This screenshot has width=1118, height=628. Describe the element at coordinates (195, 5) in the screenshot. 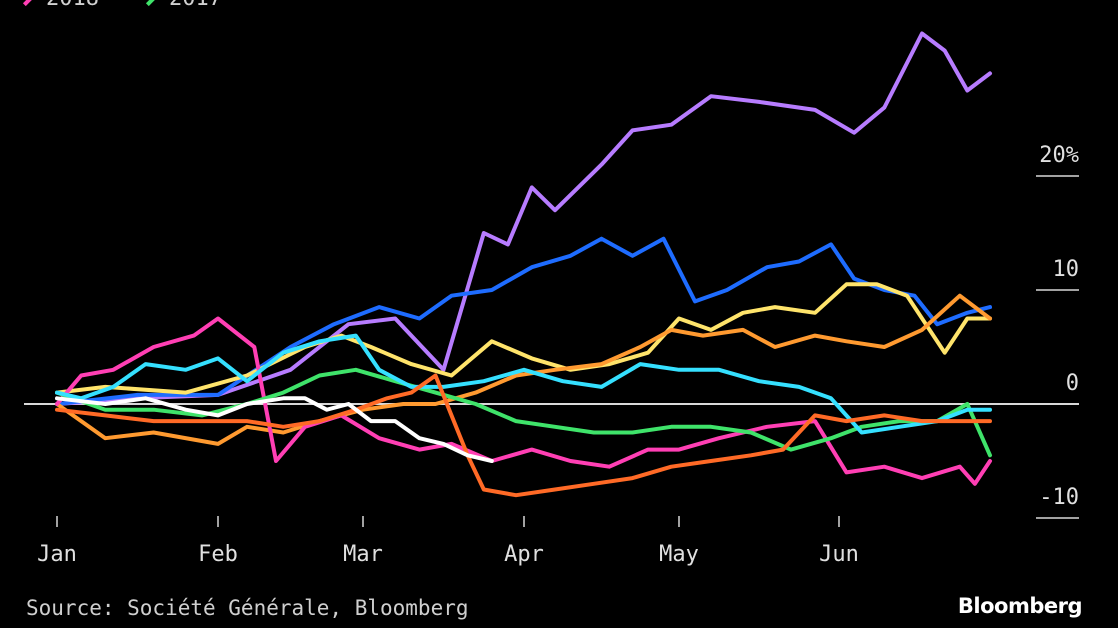

I see `legend-label-2017: 2017` at that location.